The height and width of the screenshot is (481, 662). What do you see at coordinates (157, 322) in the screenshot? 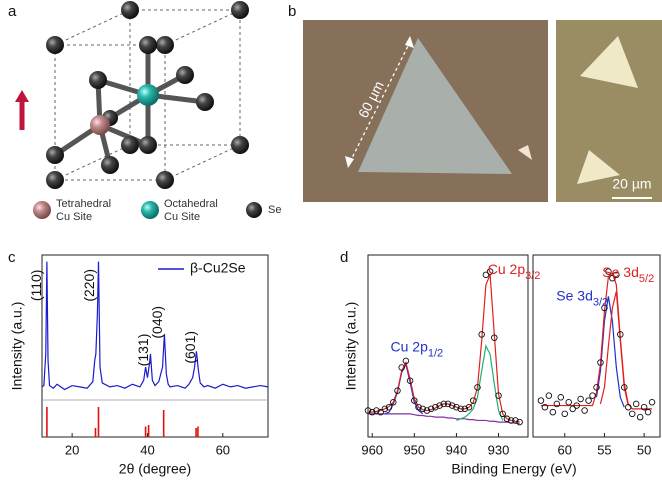
I see `annotation-text: (040)` at bounding box center [157, 322].